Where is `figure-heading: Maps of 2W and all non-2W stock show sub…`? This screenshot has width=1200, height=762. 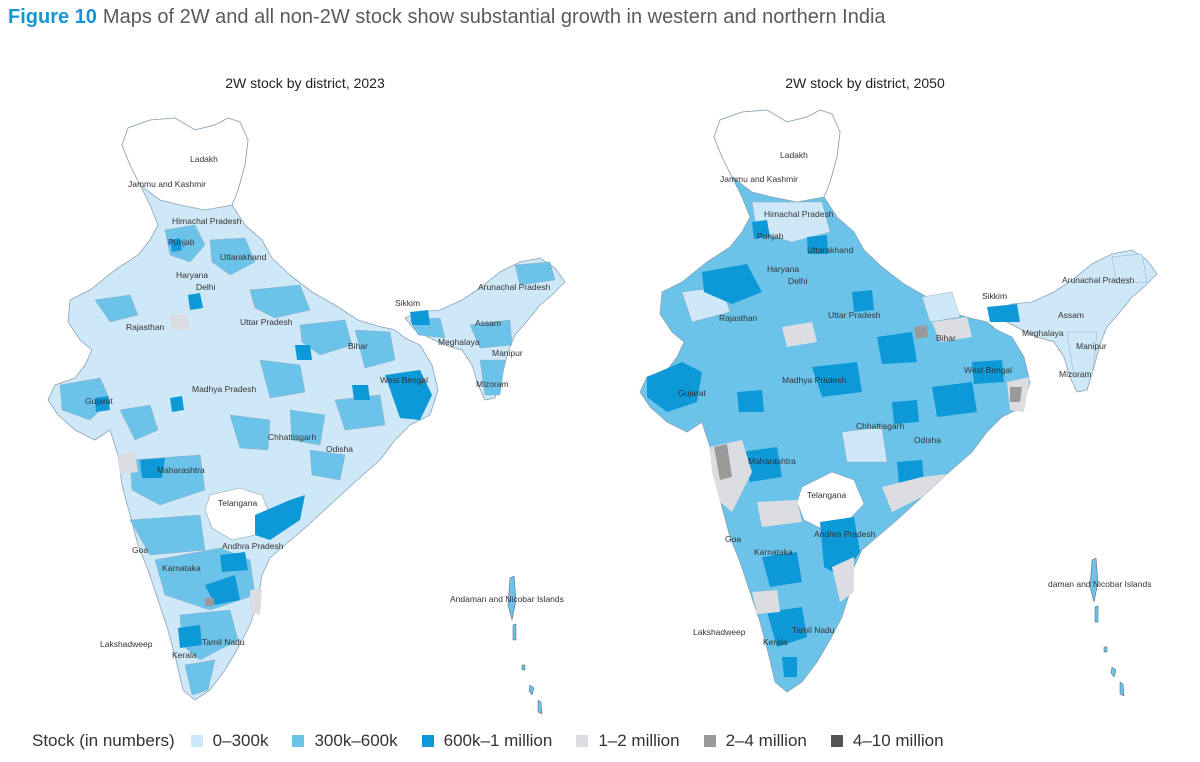
figure-heading: Maps of 2W and all non-2W stock show sub… is located at coordinates (494, 17).